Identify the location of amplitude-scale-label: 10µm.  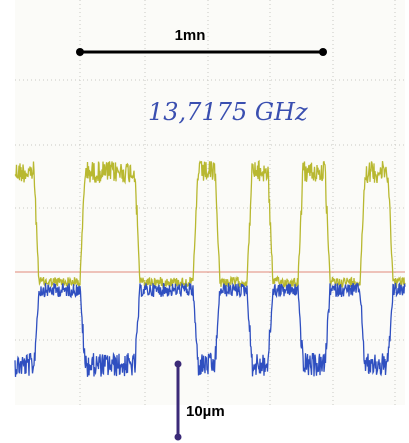
(205, 411).